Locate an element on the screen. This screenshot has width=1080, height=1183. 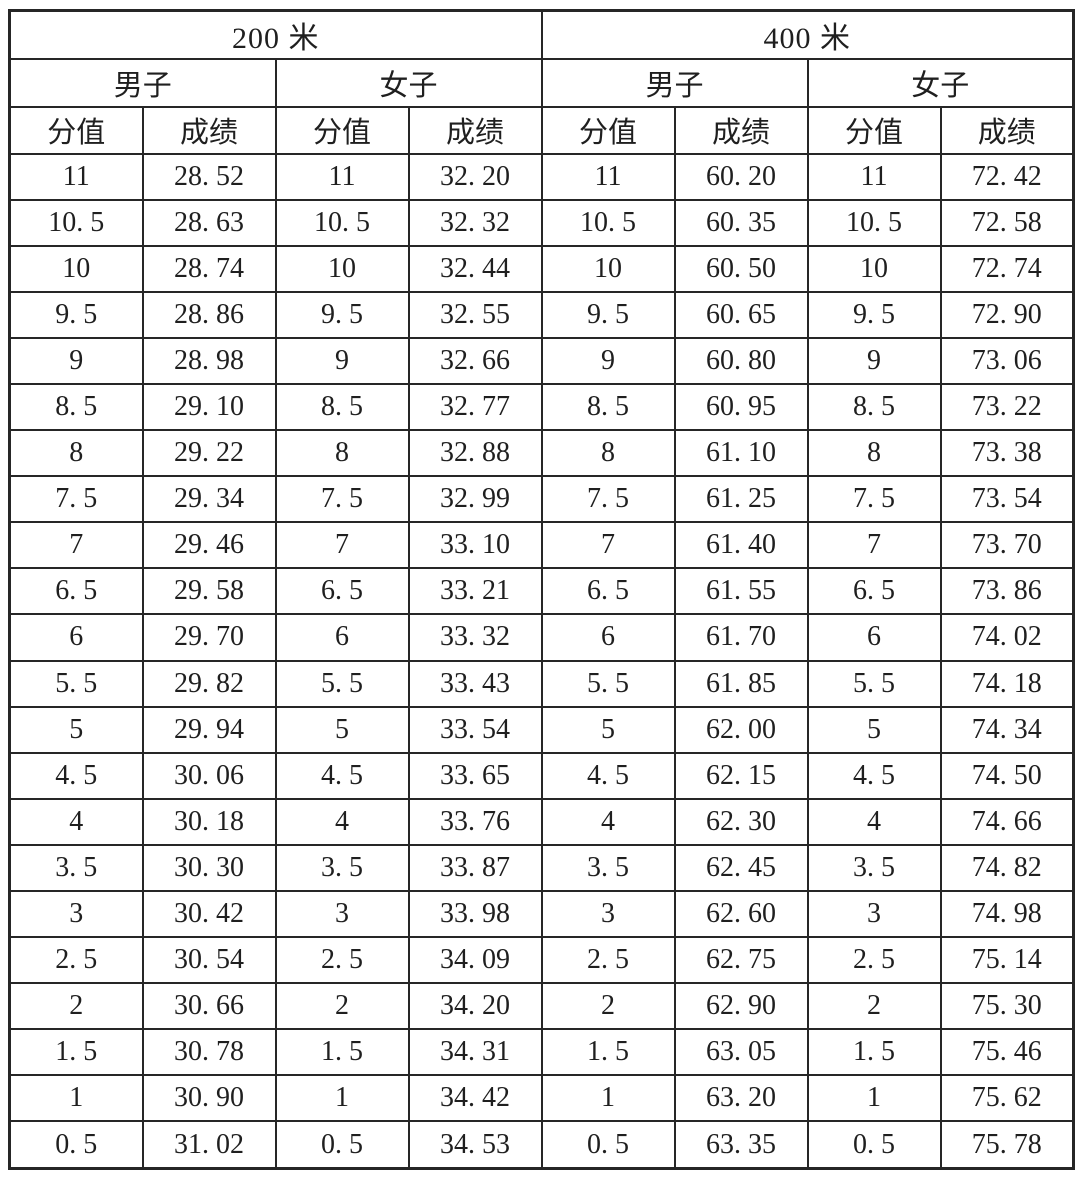
score-cell: 63. 05 is located at coordinates (741, 1052).